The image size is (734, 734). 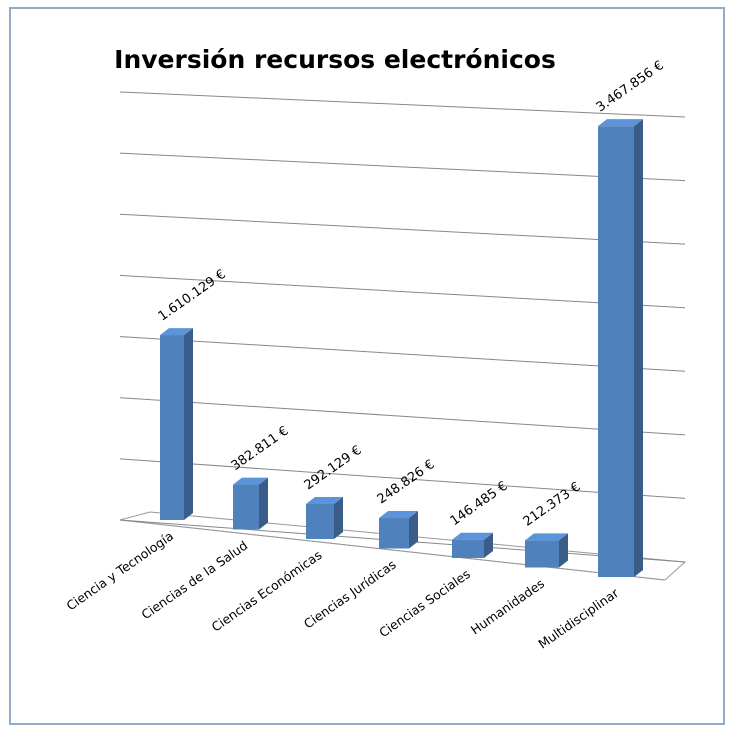 What do you see at coordinates (392, 550) in the screenshot?
I see `wall-edge` at bounding box center [392, 550].